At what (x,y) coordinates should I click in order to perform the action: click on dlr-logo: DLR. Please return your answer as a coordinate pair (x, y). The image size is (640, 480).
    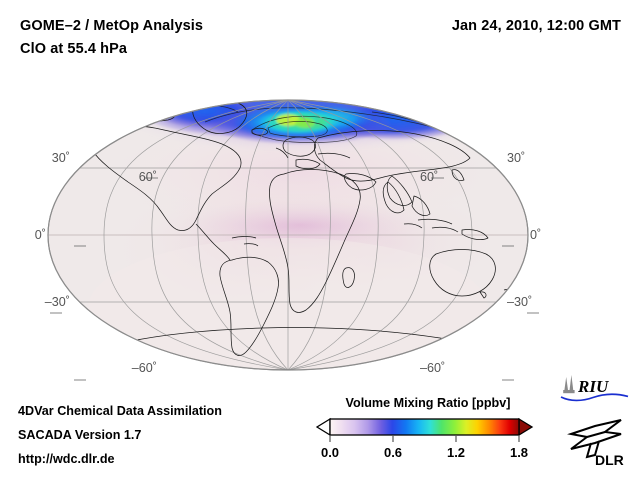
    Looking at the image, I should click on (595, 443).